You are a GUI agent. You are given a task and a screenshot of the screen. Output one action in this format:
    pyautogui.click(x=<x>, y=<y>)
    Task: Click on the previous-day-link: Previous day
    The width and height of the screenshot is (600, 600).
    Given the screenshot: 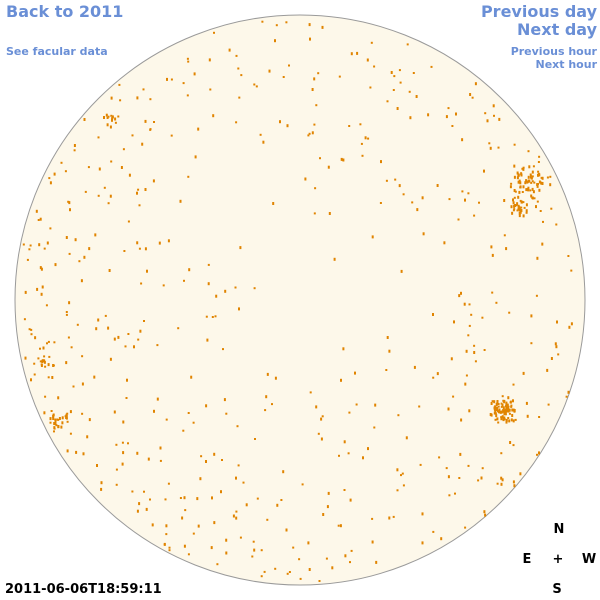 What is the action you would take?
    pyautogui.click(x=538, y=11)
    